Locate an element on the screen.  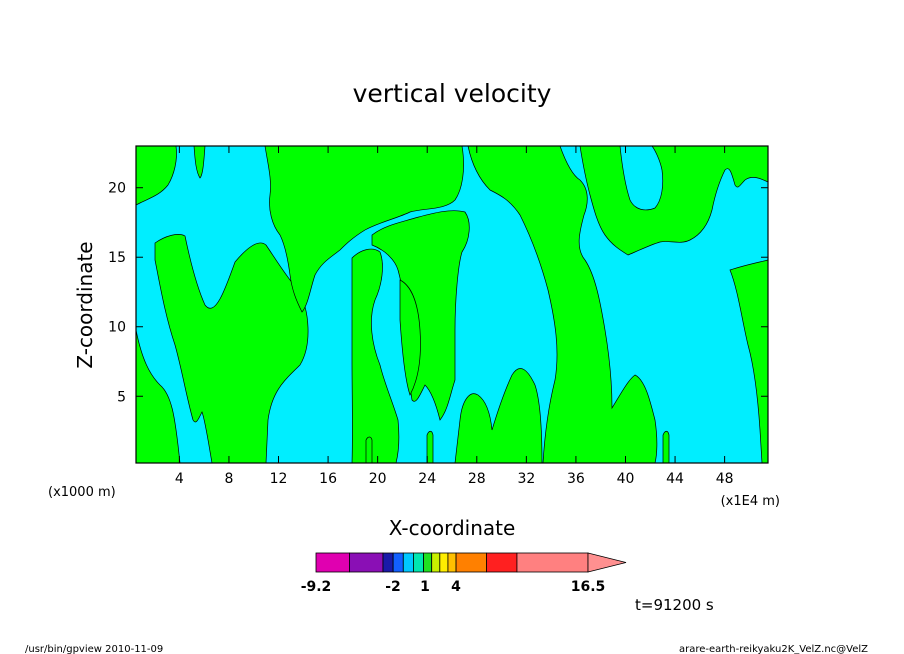
y-tick-label: 20 is located at coordinates (117, 189).